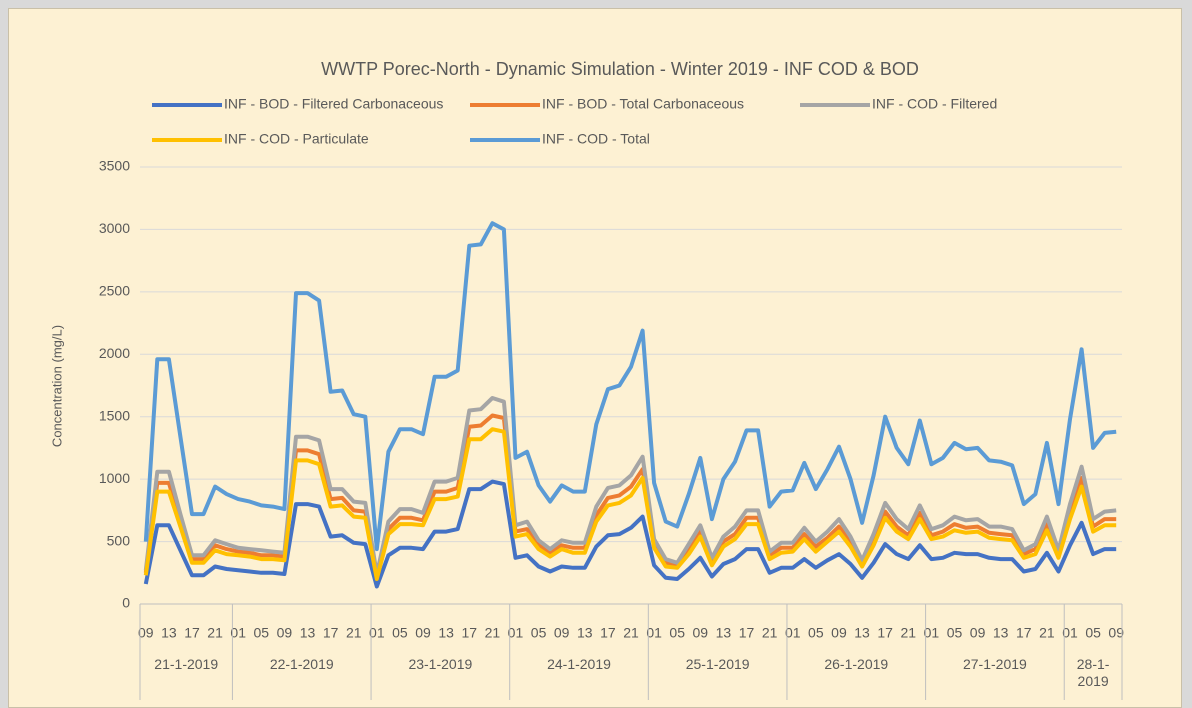 Image resolution: width=1192 pixels, height=708 pixels. What do you see at coordinates (643, 104) in the screenshot?
I see `legend-label: INF - BOD - Total Carbonaceous` at bounding box center [643, 104].